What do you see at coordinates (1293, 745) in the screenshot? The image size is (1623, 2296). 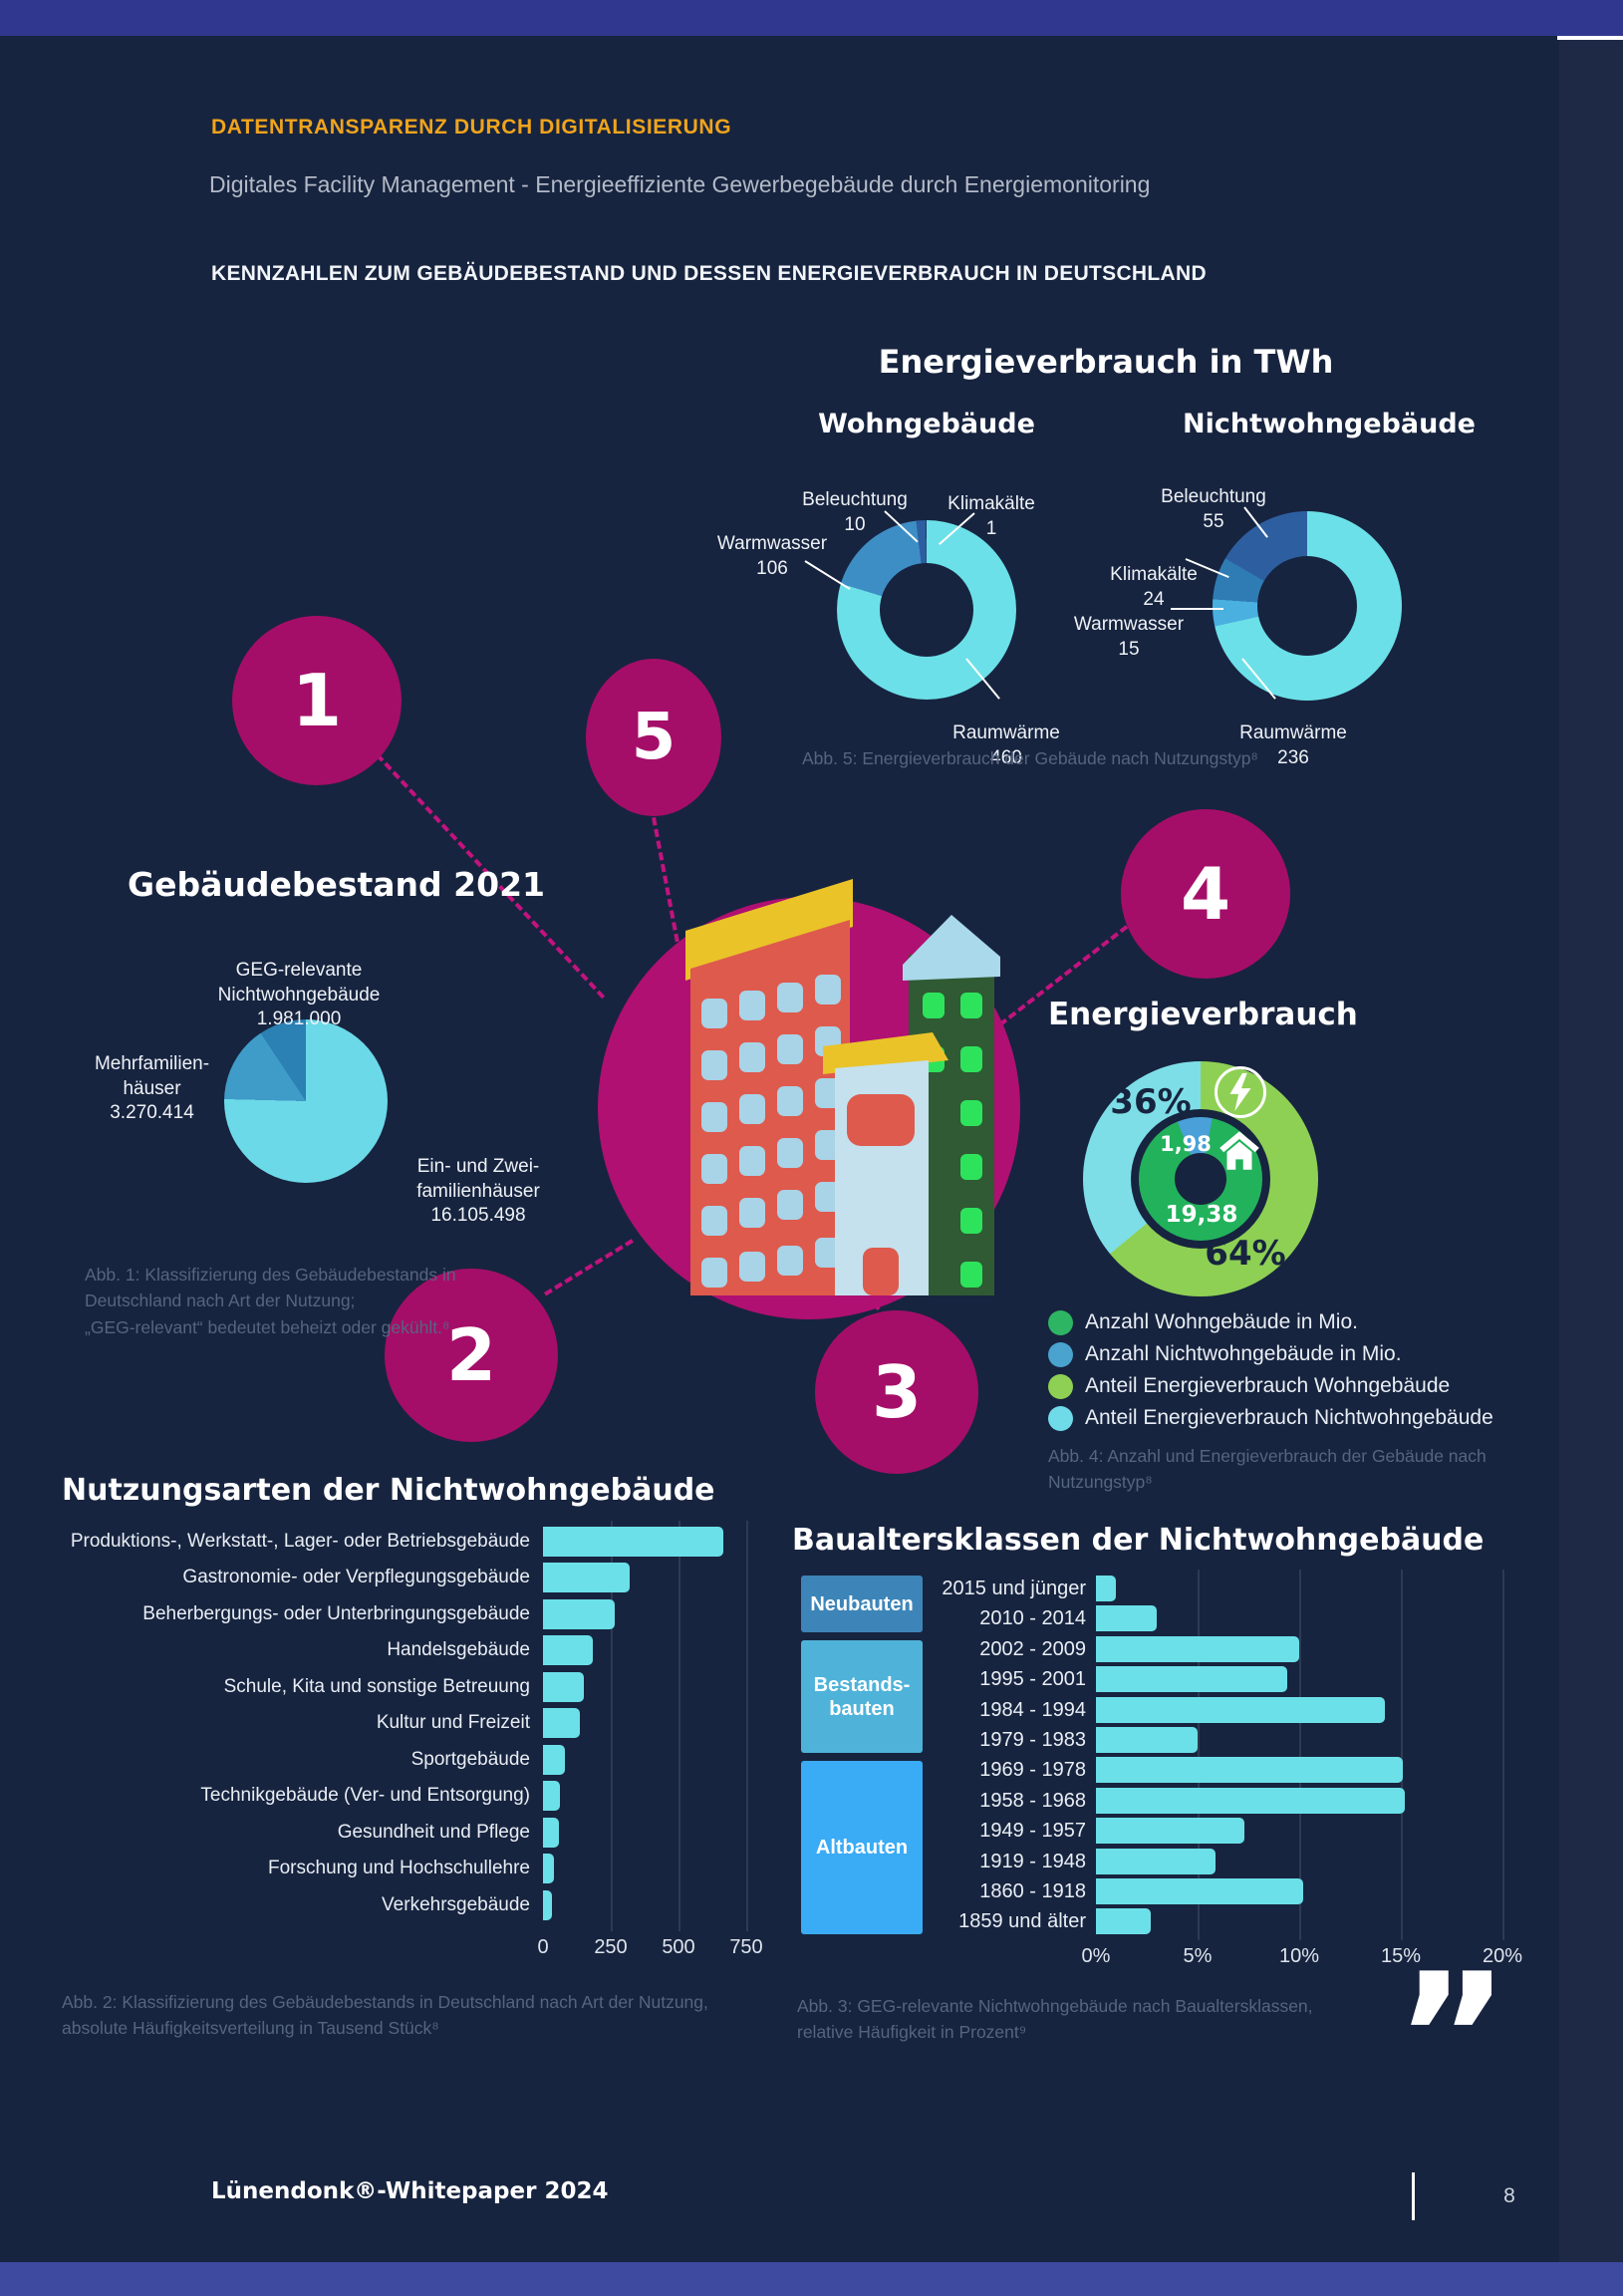 I see `callout-nwg-raumwaerme: Raumwärme 236` at bounding box center [1293, 745].